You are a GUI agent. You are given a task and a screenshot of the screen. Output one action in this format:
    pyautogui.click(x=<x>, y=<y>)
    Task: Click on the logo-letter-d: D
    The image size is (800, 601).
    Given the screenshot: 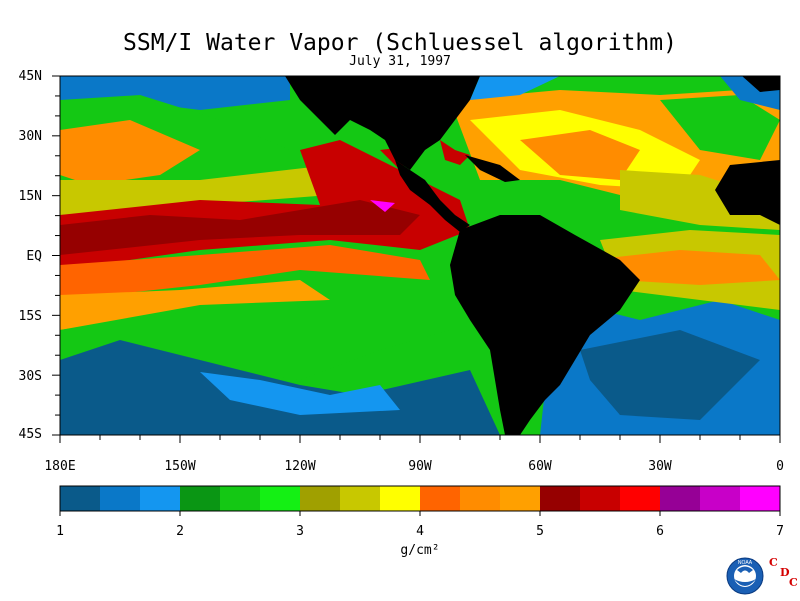 What is the action you would take?
    pyautogui.click(x=785, y=572)
    